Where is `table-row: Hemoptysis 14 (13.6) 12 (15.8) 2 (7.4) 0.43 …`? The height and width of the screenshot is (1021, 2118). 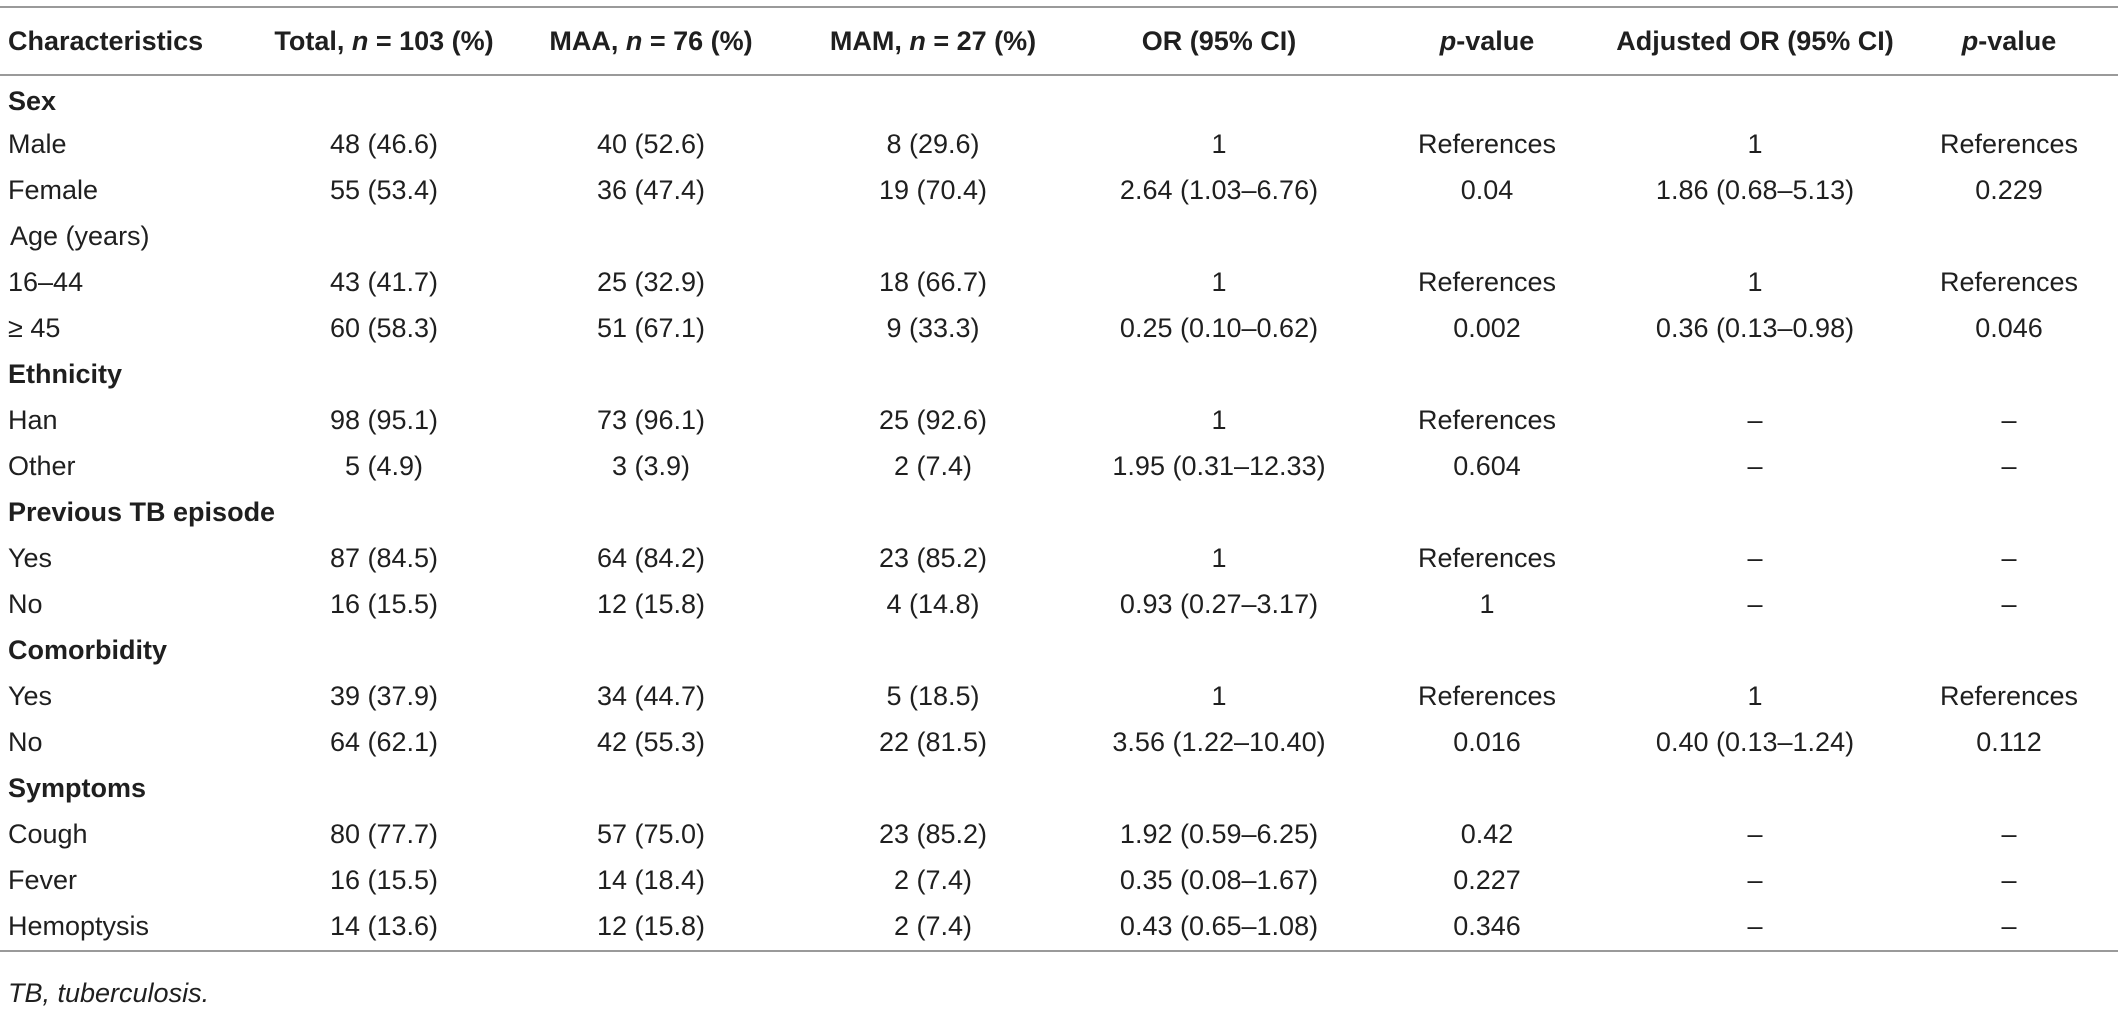
table-row: Hemoptysis 14 (13.6) 12 (15.8) 2 (7.4) 0.43 … is located at coordinates (1059, 927).